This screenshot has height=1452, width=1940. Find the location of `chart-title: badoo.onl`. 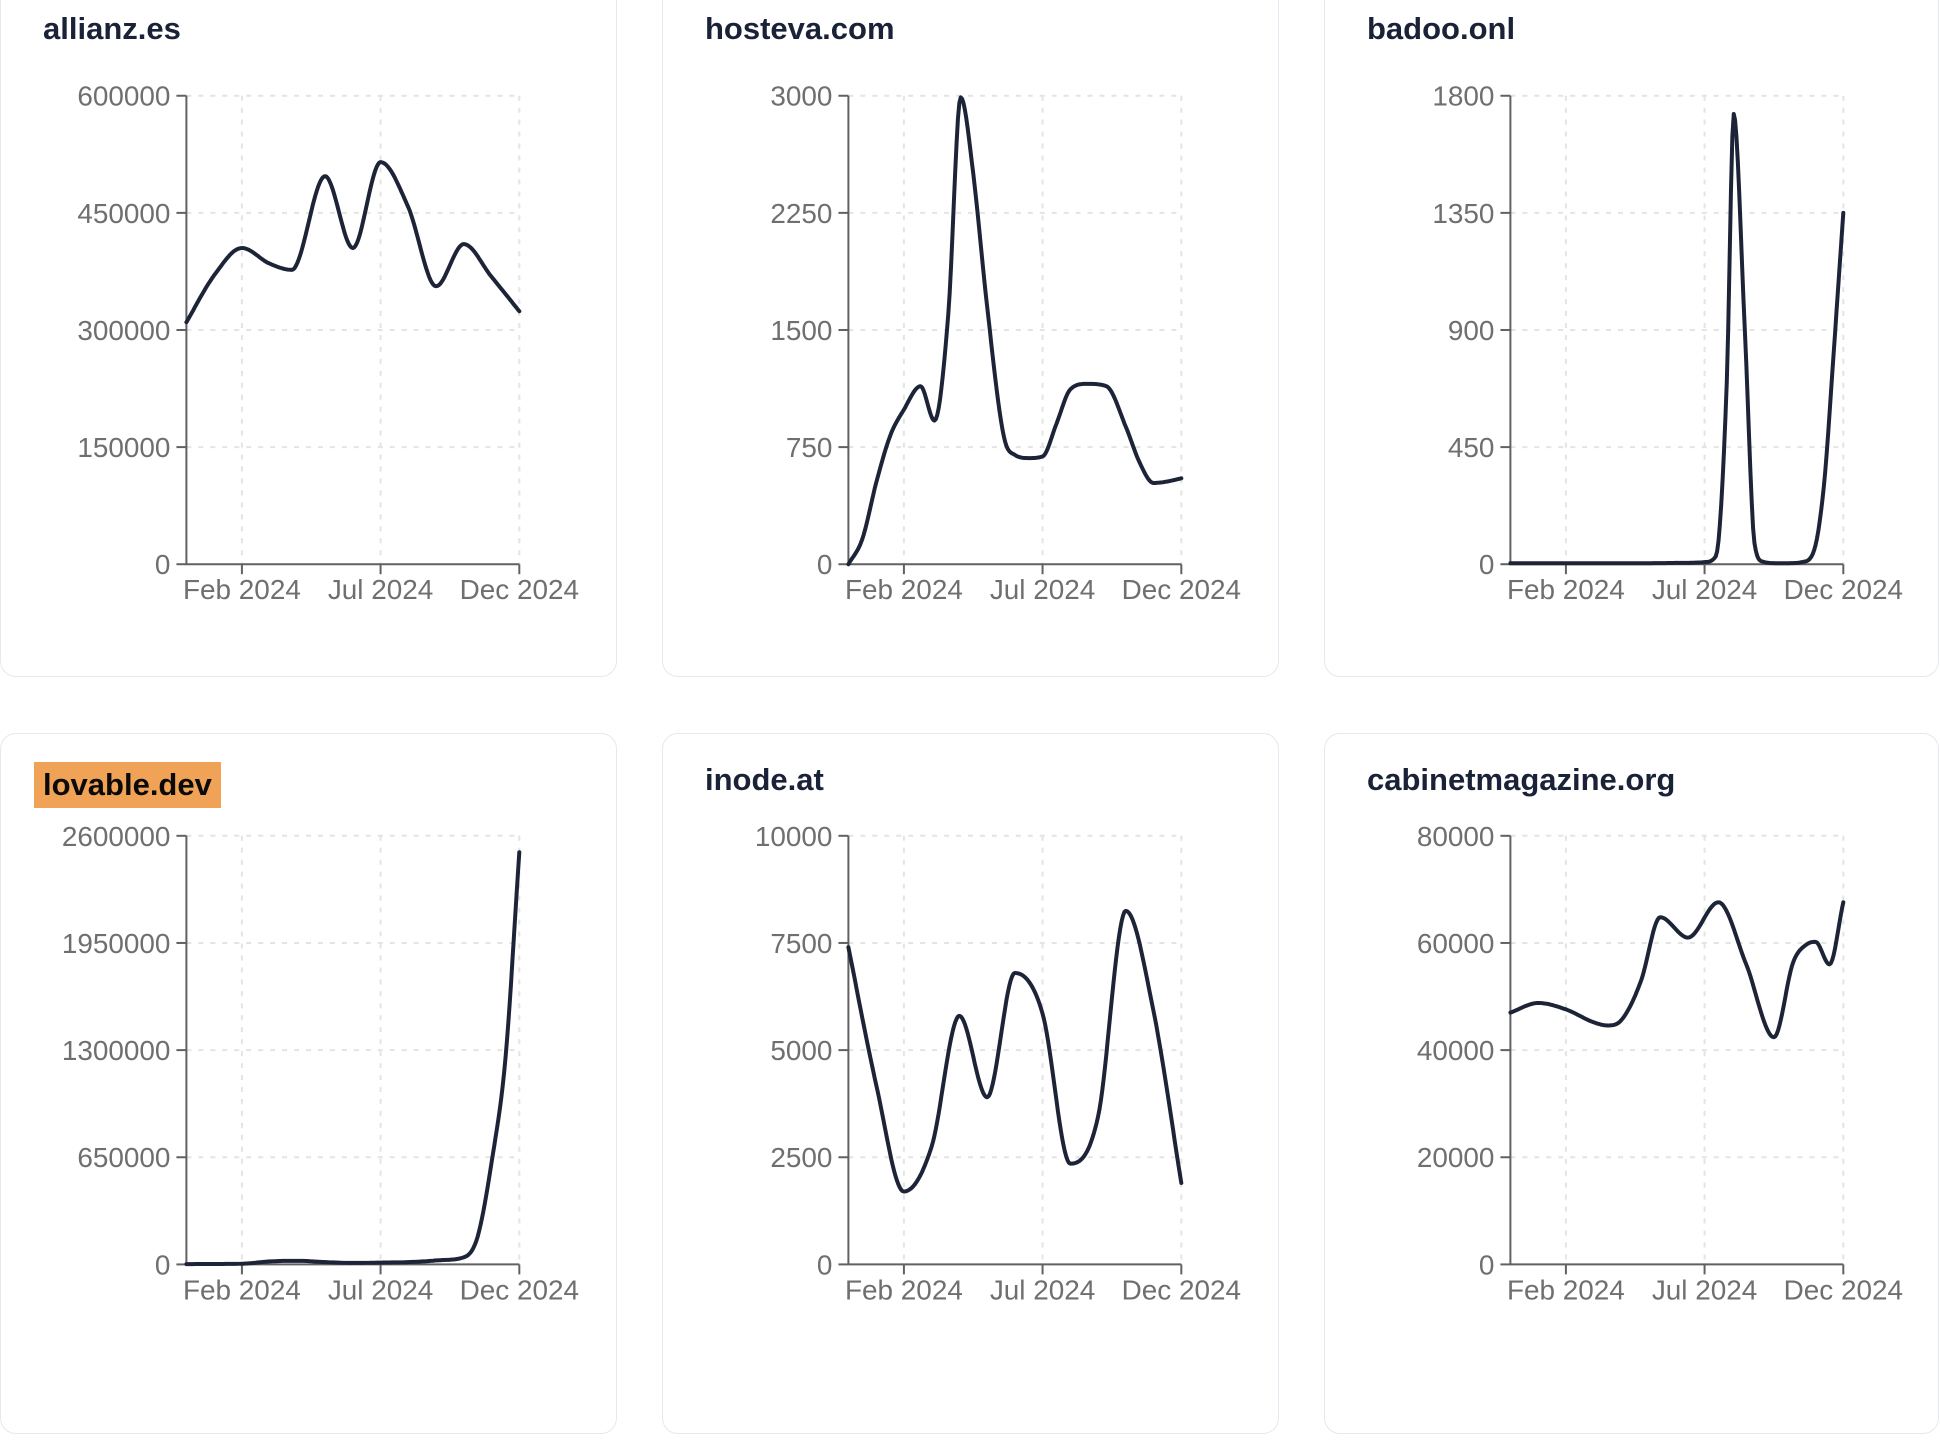

chart-title: badoo.onl is located at coordinates (1441, 28).